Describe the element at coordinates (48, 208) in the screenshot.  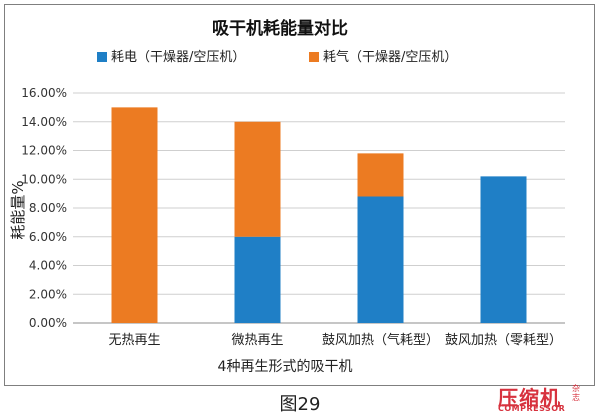
I see `y-tick-label: 8.00%` at that location.